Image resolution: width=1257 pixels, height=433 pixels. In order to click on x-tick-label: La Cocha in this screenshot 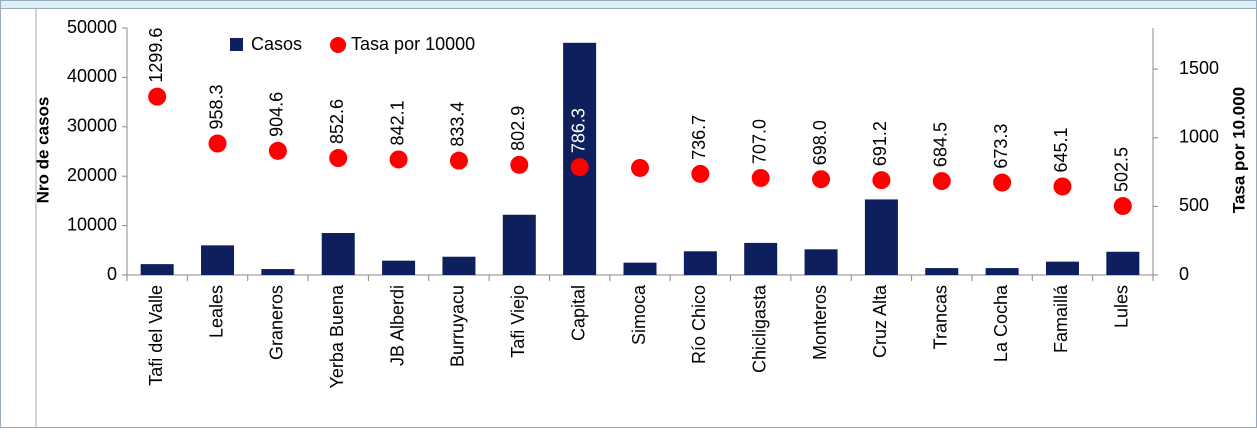, I will do `click(1001, 323)`.